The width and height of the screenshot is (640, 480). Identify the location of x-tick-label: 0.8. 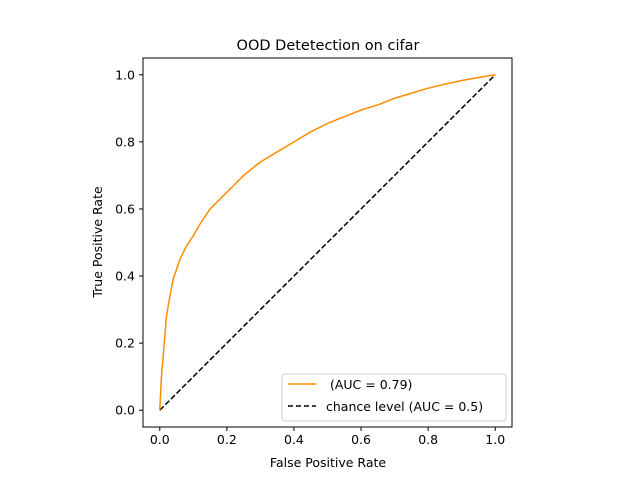
(428, 439).